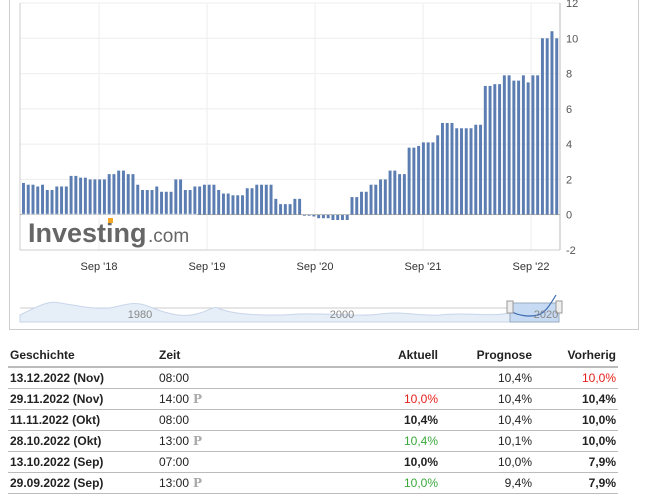 The width and height of the screenshot is (654, 497). Describe the element at coordinates (572, 39) in the screenshot. I see `y-tick-label: 10` at that location.